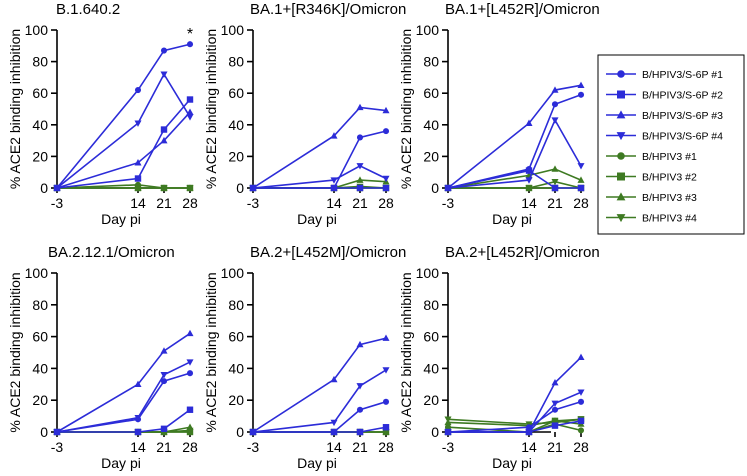 Image resolution: width=747 pixels, height=476 pixels. Describe the element at coordinates (669, 198) in the screenshot. I see `legend-label: B/HPIV3 #3` at that location.